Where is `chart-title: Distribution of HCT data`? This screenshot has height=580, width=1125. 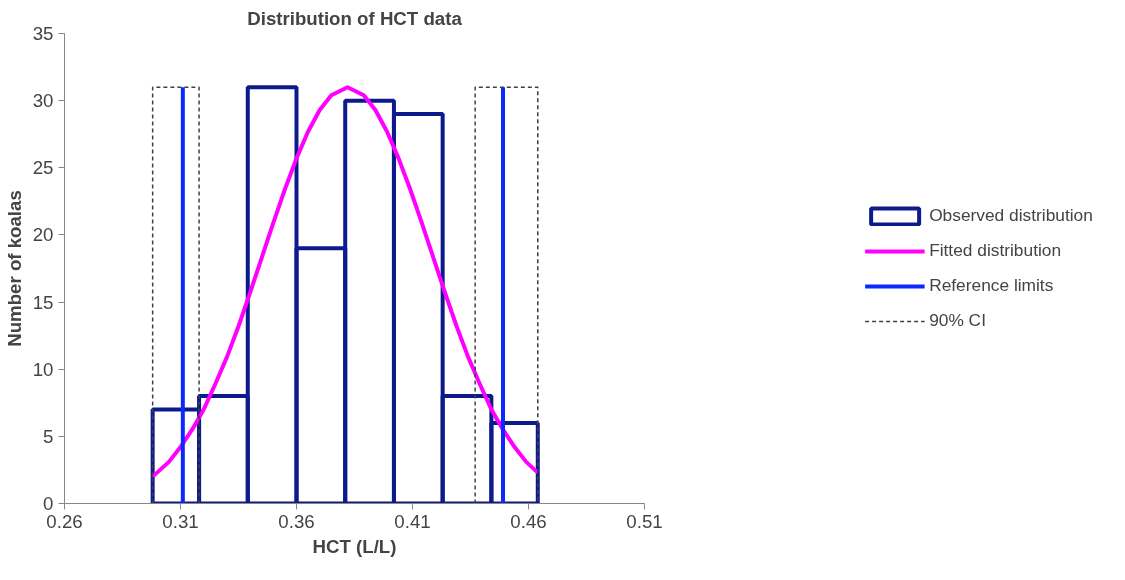
chart-title: Distribution of HCT data is located at coordinates (355, 18).